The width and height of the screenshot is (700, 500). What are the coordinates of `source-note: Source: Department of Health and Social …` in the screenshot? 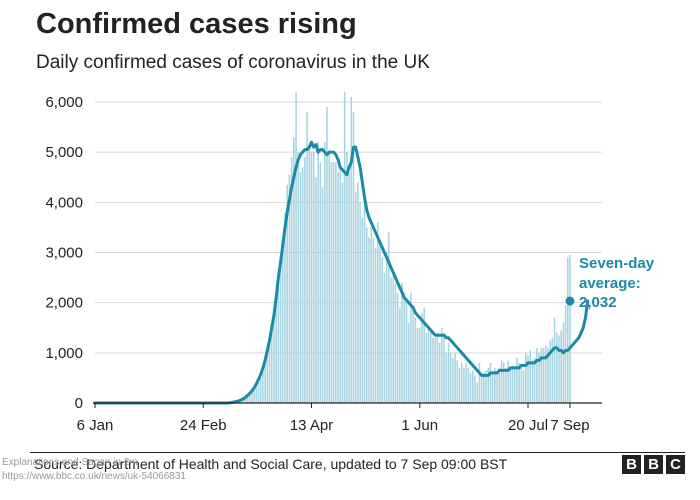 It's located at (271, 464).